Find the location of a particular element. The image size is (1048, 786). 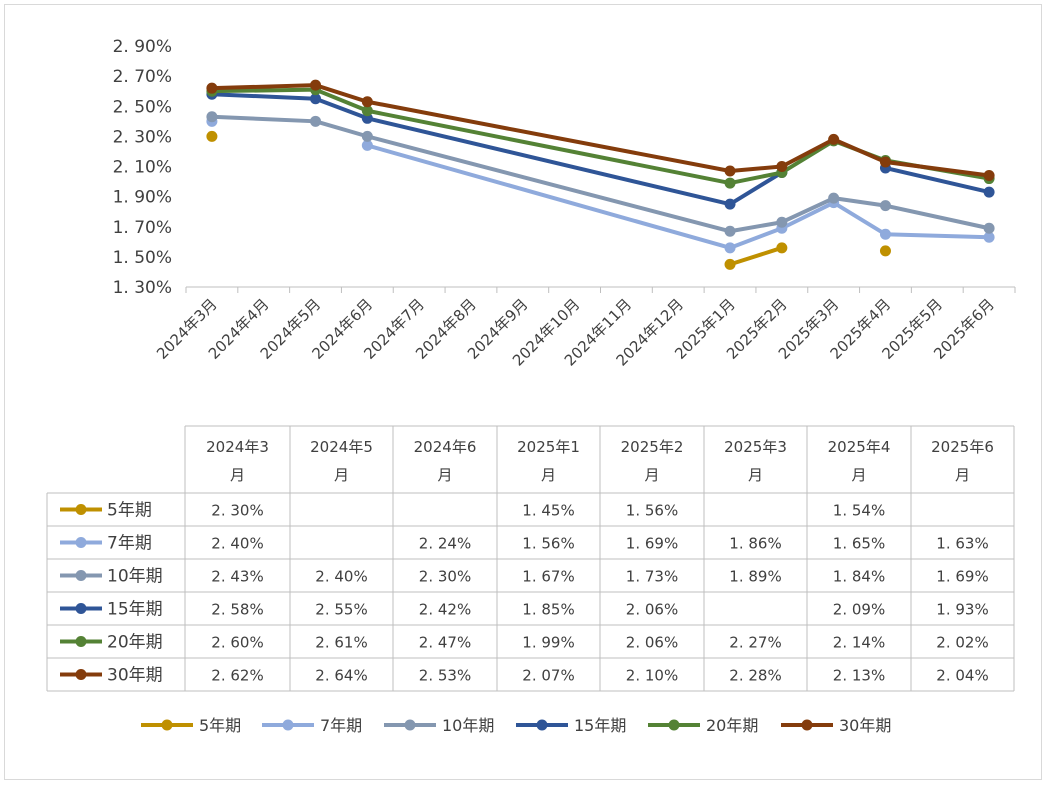

table-cell: 1. 67% is located at coordinates (548, 577).